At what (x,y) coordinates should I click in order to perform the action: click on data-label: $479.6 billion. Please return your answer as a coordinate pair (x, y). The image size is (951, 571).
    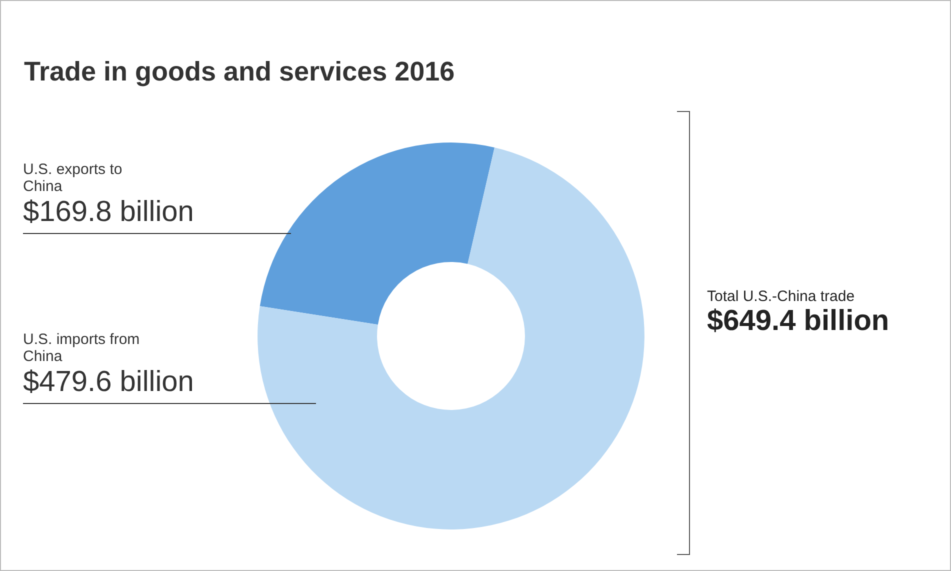
    Looking at the image, I should click on (109, 382).